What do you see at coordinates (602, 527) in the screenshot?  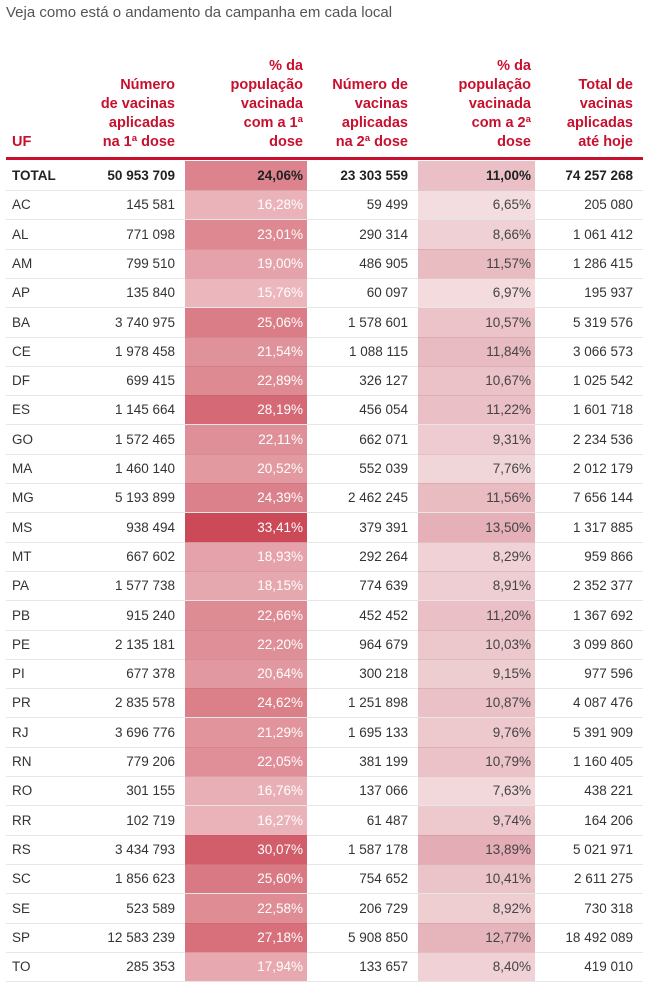 I see `cell-total: 1 317 885` at bounding box center [602, 527].